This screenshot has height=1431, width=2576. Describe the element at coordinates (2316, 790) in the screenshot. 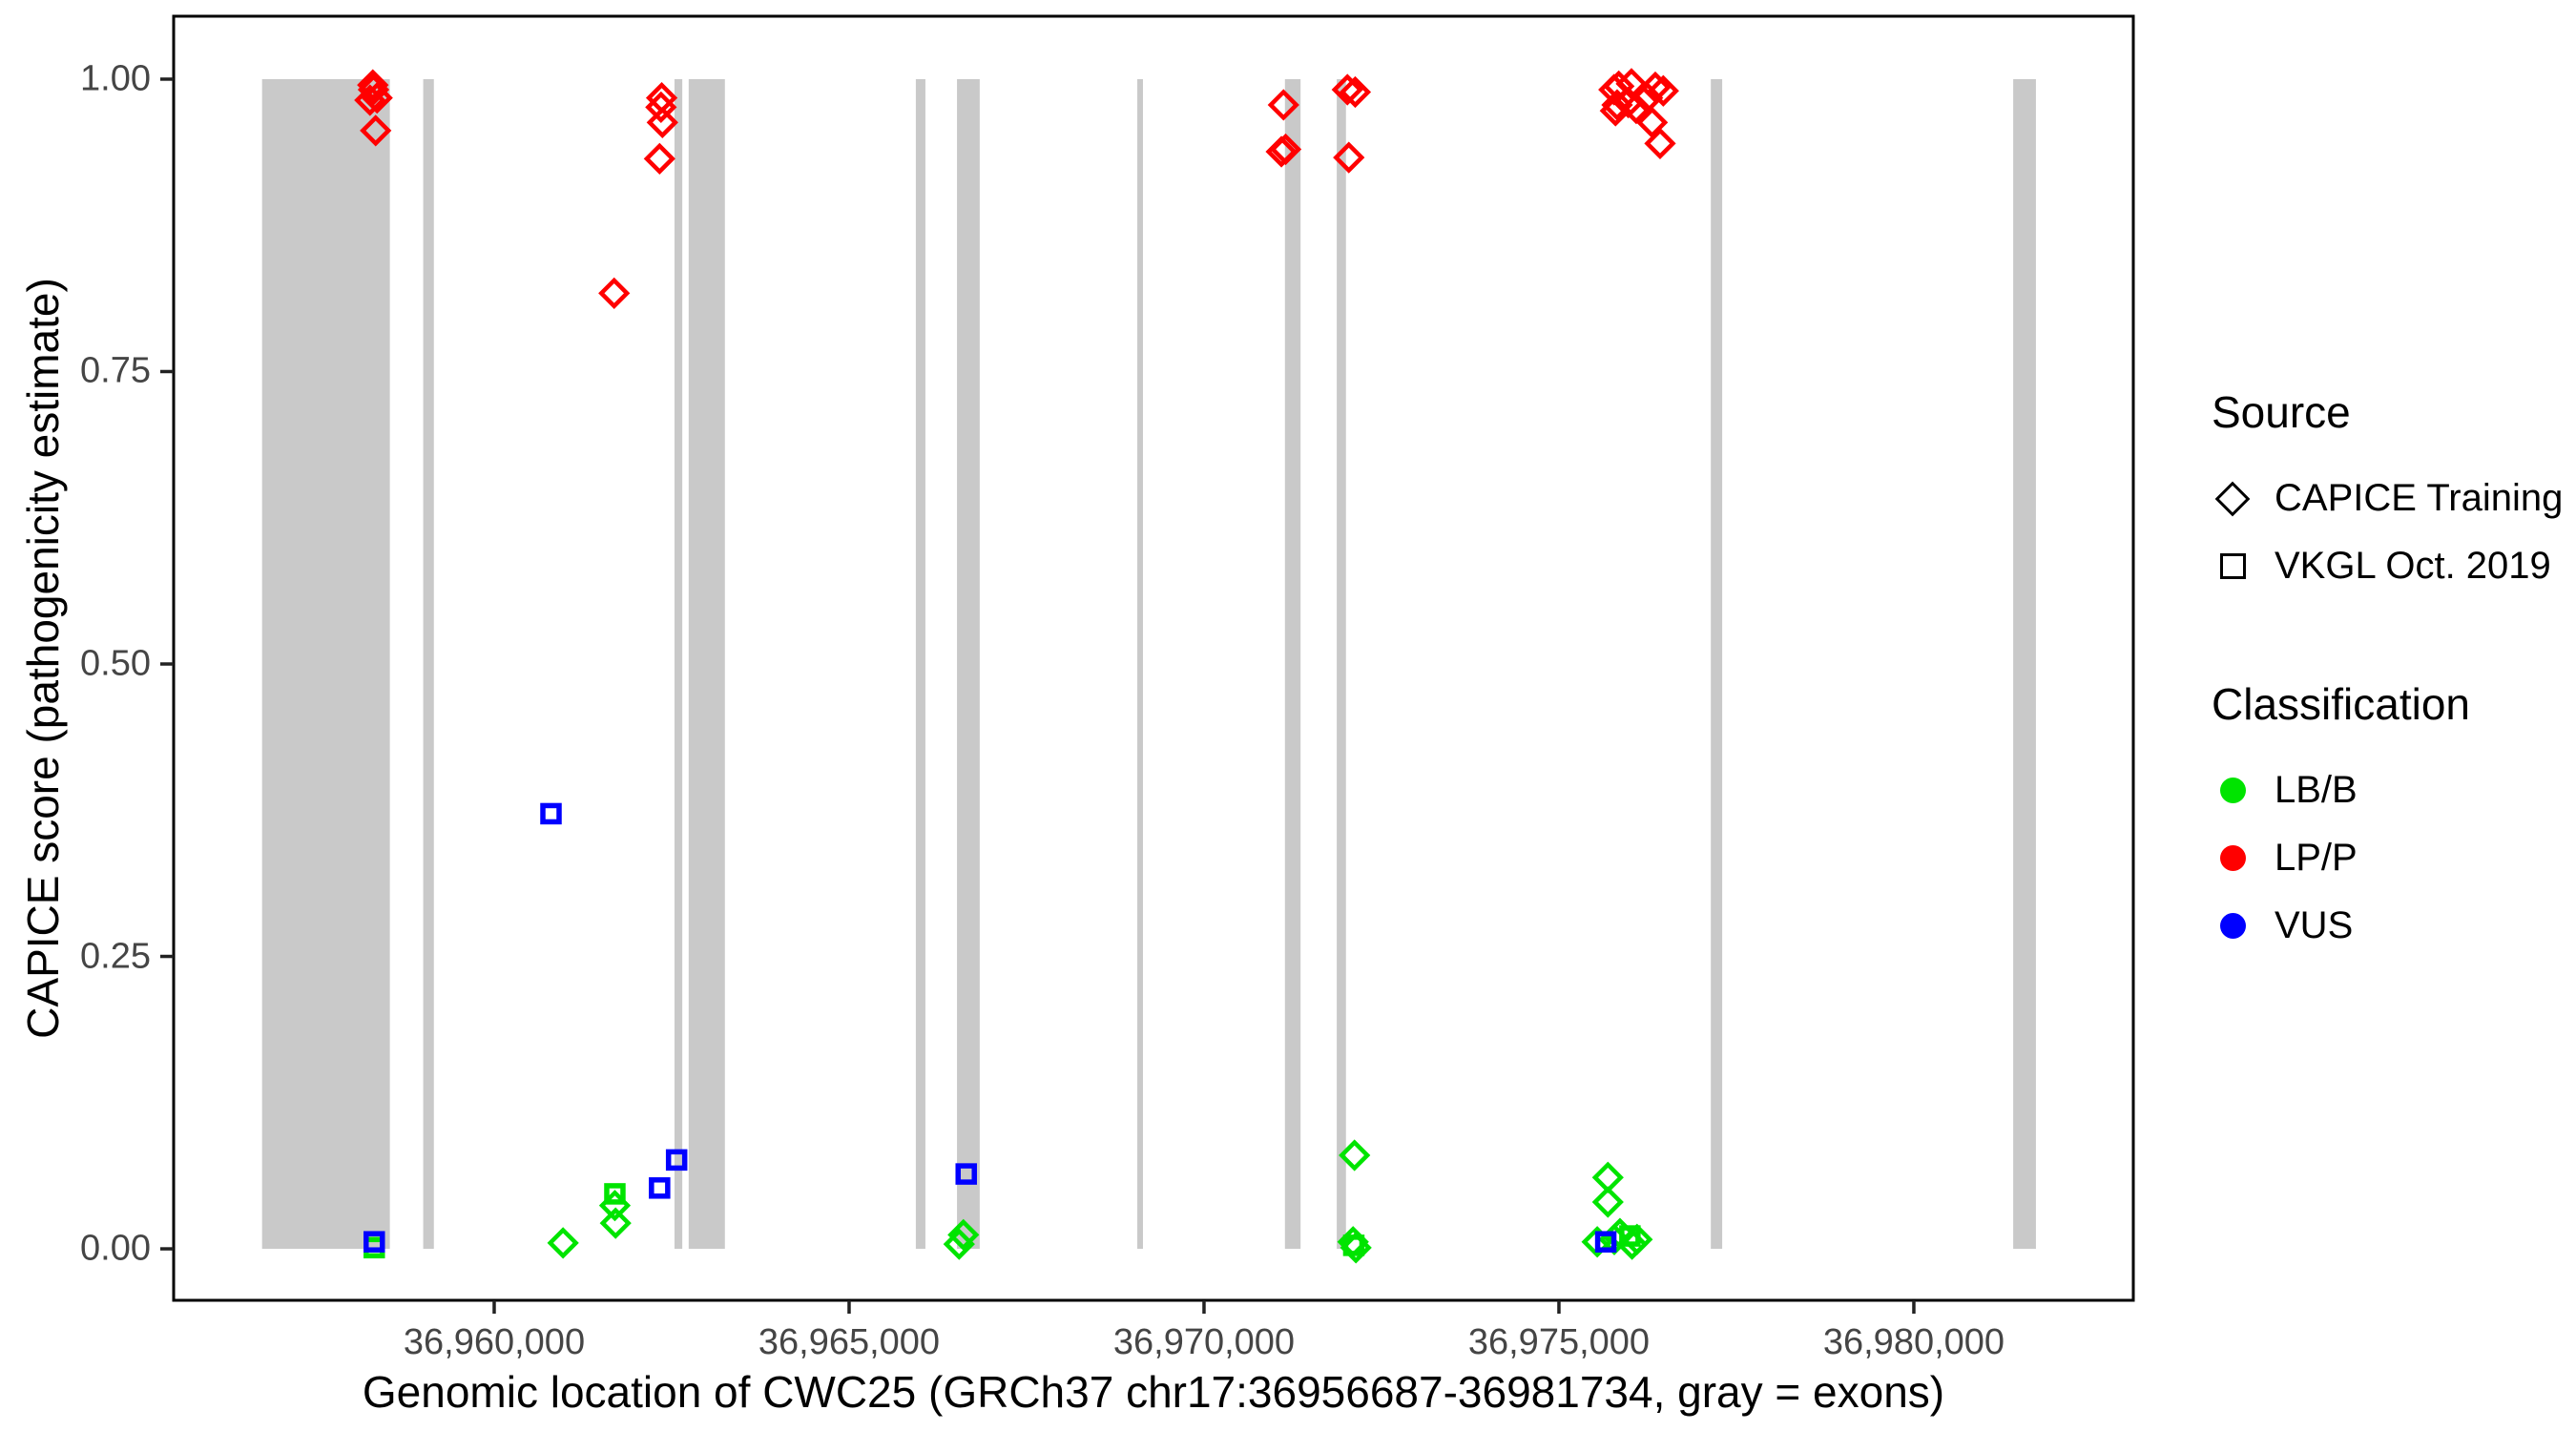

I see `legend-item-label: LB/B` at that location.